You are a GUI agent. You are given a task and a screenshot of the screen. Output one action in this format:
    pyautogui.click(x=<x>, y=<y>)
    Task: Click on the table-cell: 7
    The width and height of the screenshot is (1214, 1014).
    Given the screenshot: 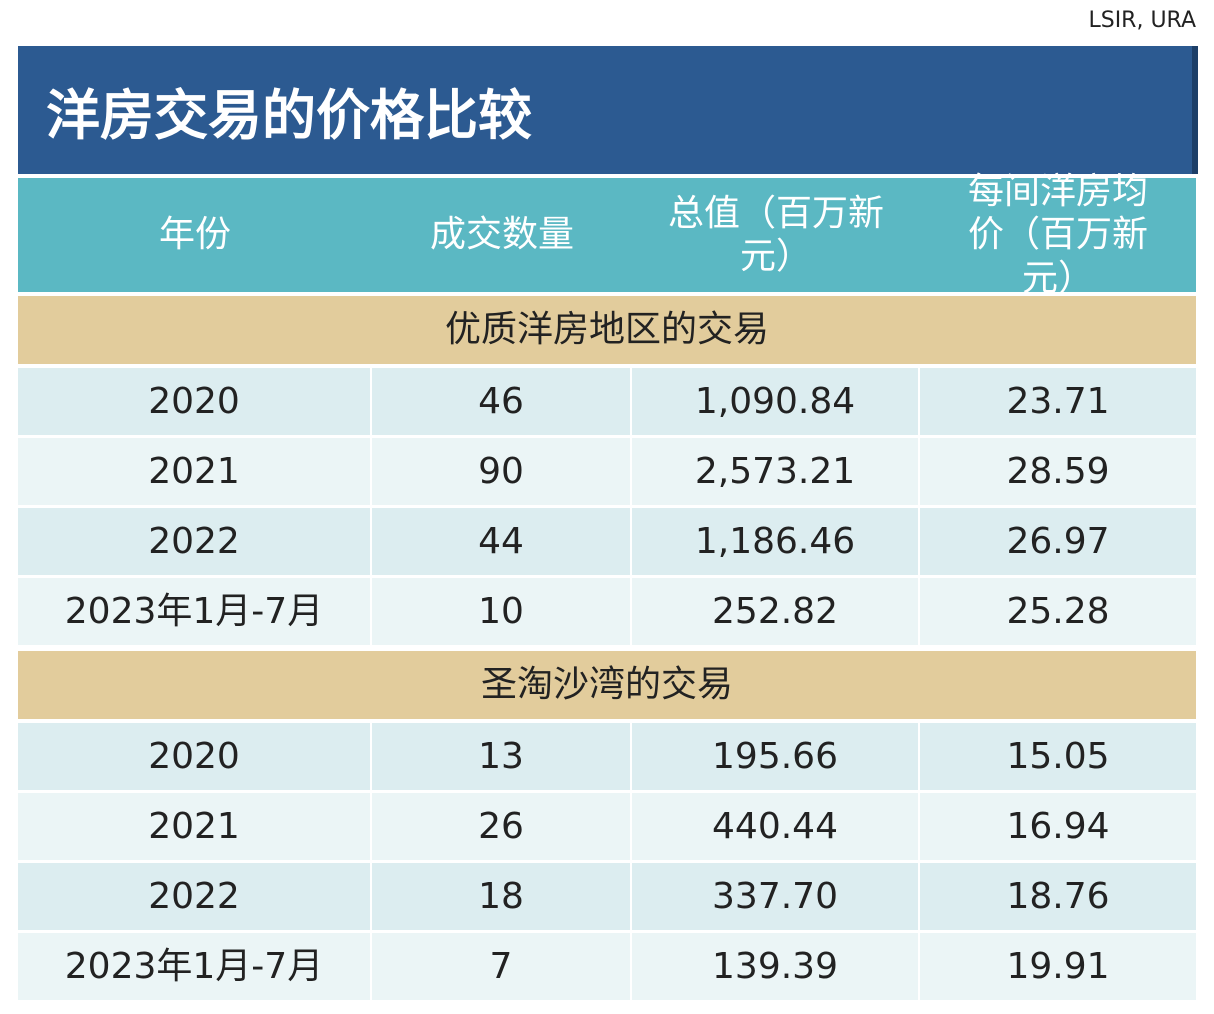 What is the action you would take?
    pyautogui.click(x=501, y=966)
    